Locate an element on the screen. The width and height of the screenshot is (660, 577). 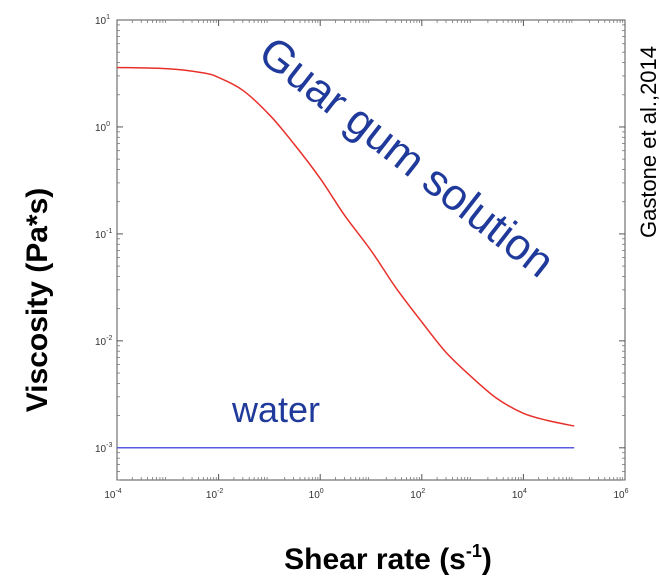
y-tick-exp: -1 is located at coordinates (109, 231).